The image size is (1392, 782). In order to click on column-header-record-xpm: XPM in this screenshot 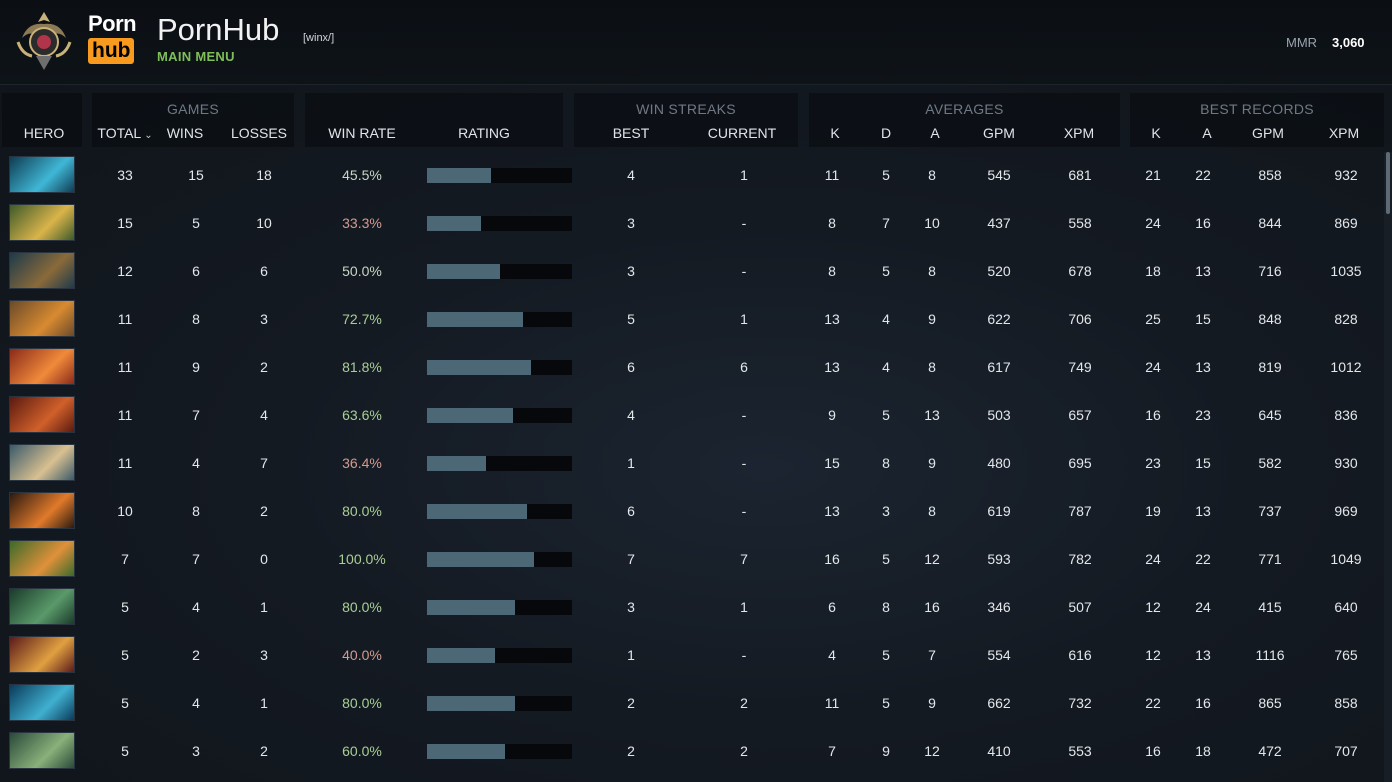, I will do `click(1344, 133)`.